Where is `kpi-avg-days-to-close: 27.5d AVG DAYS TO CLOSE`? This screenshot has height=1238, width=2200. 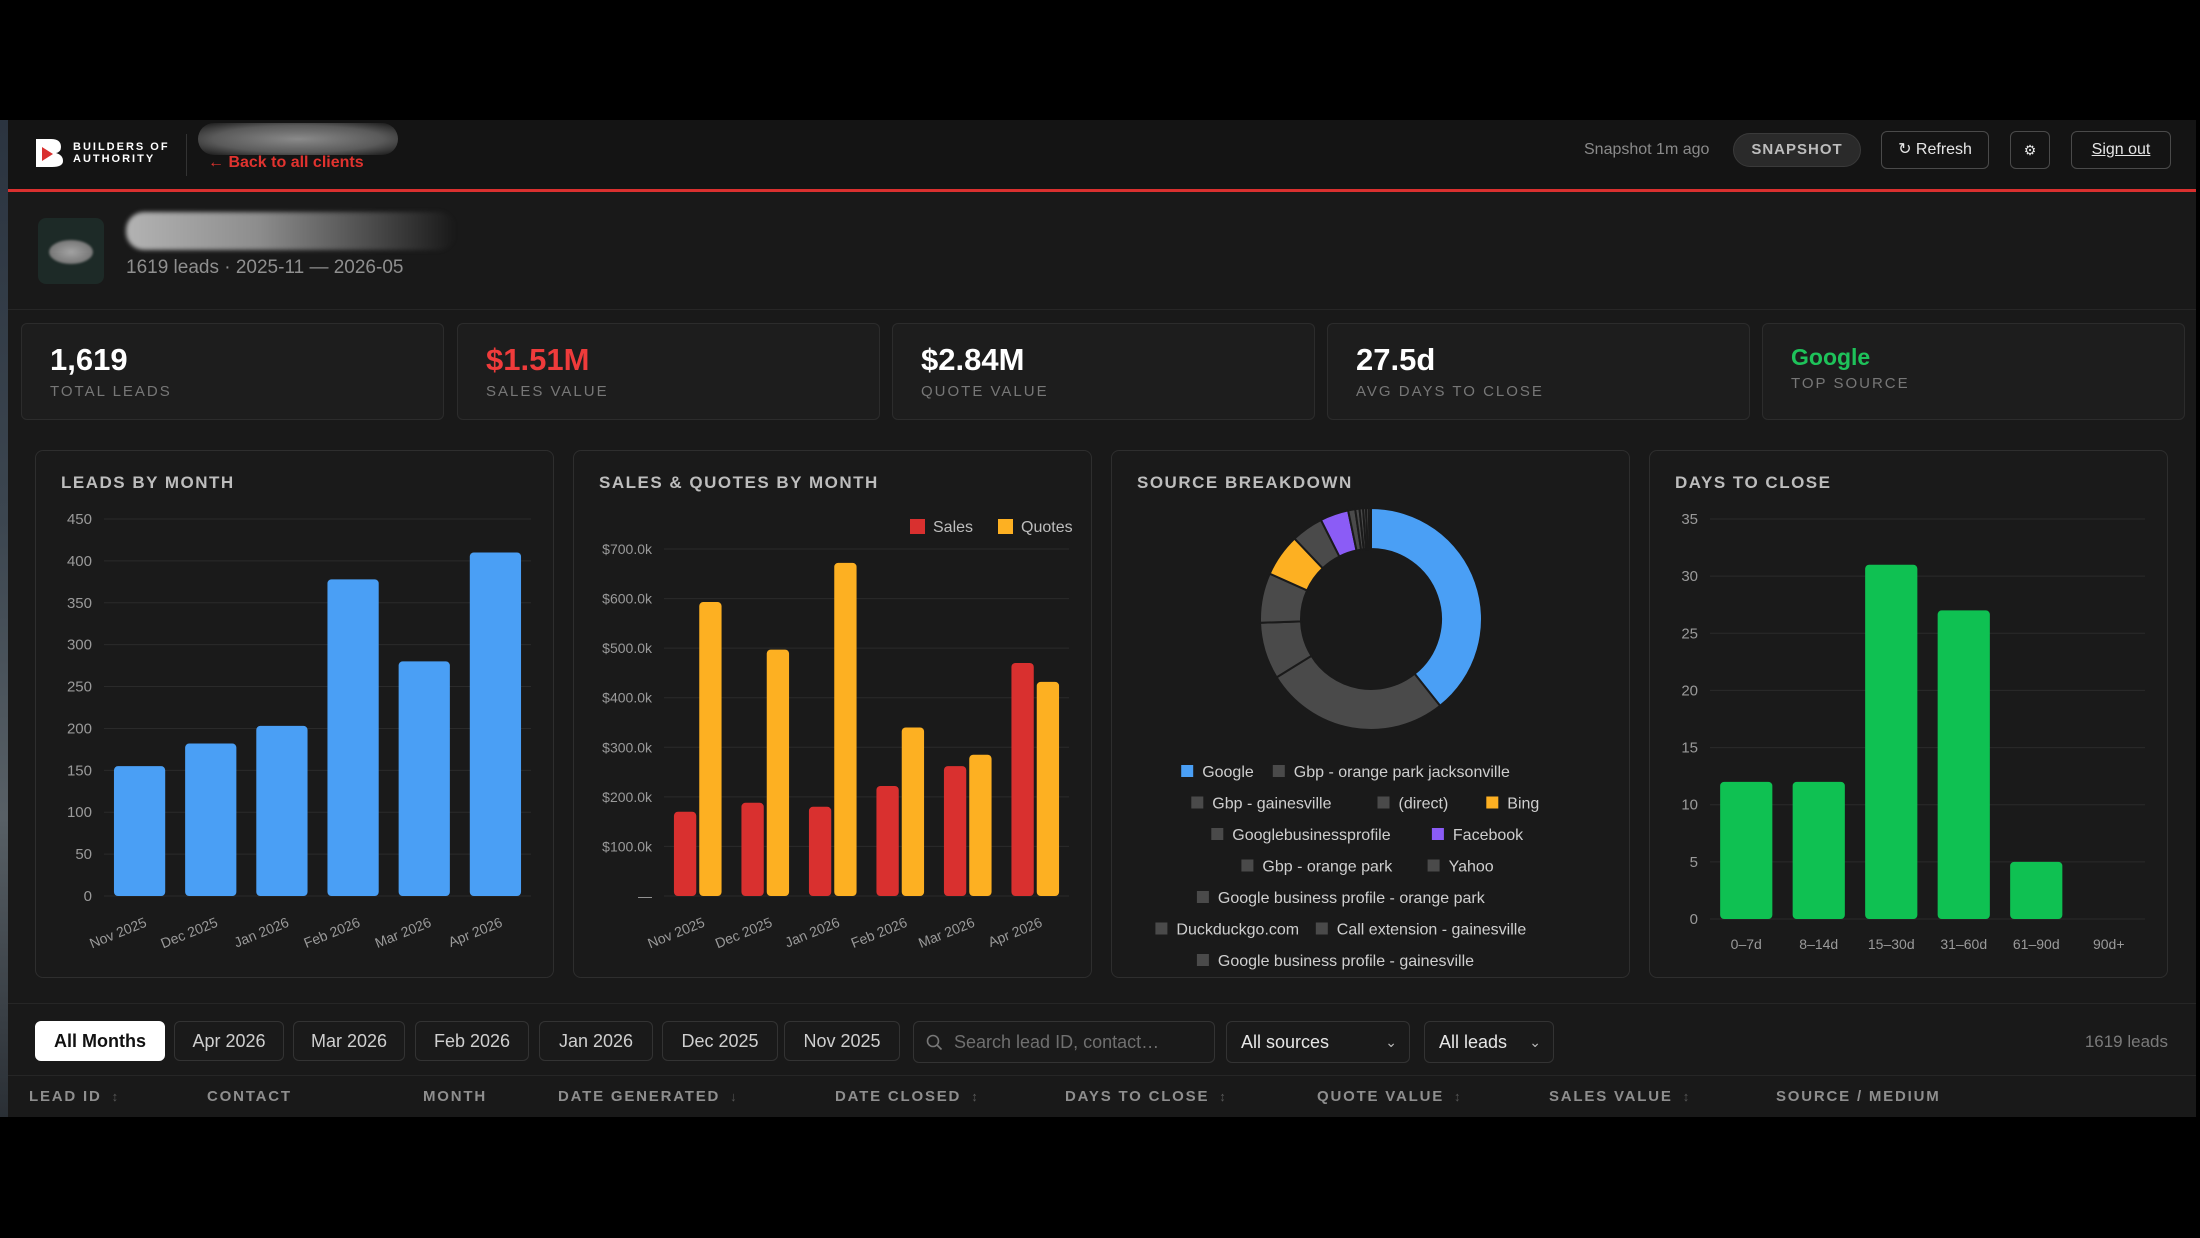 kpi-avg-days-to-close: 27.5d AVG DAYS TO CLOSE is located at coordinates (1538, 371).